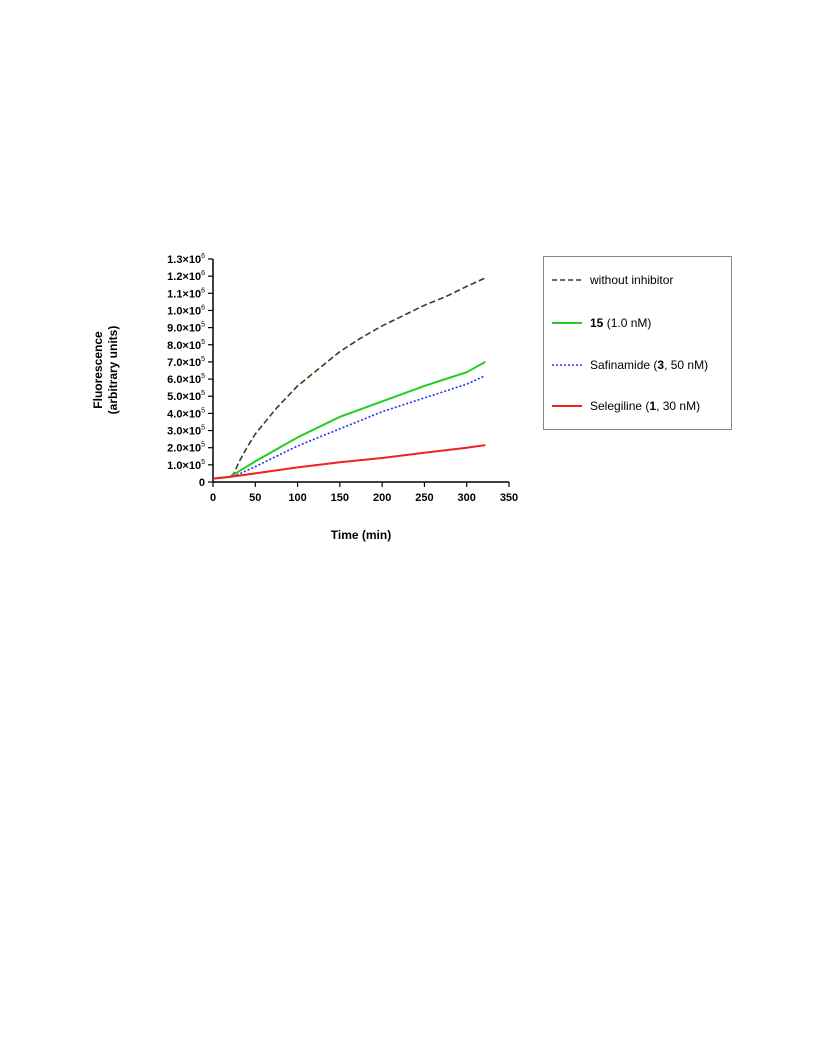 The height and width of the screenshot is (1056, 816). I want to click on y-axis-label-line2: (arbitrary units), so click(113, 370).